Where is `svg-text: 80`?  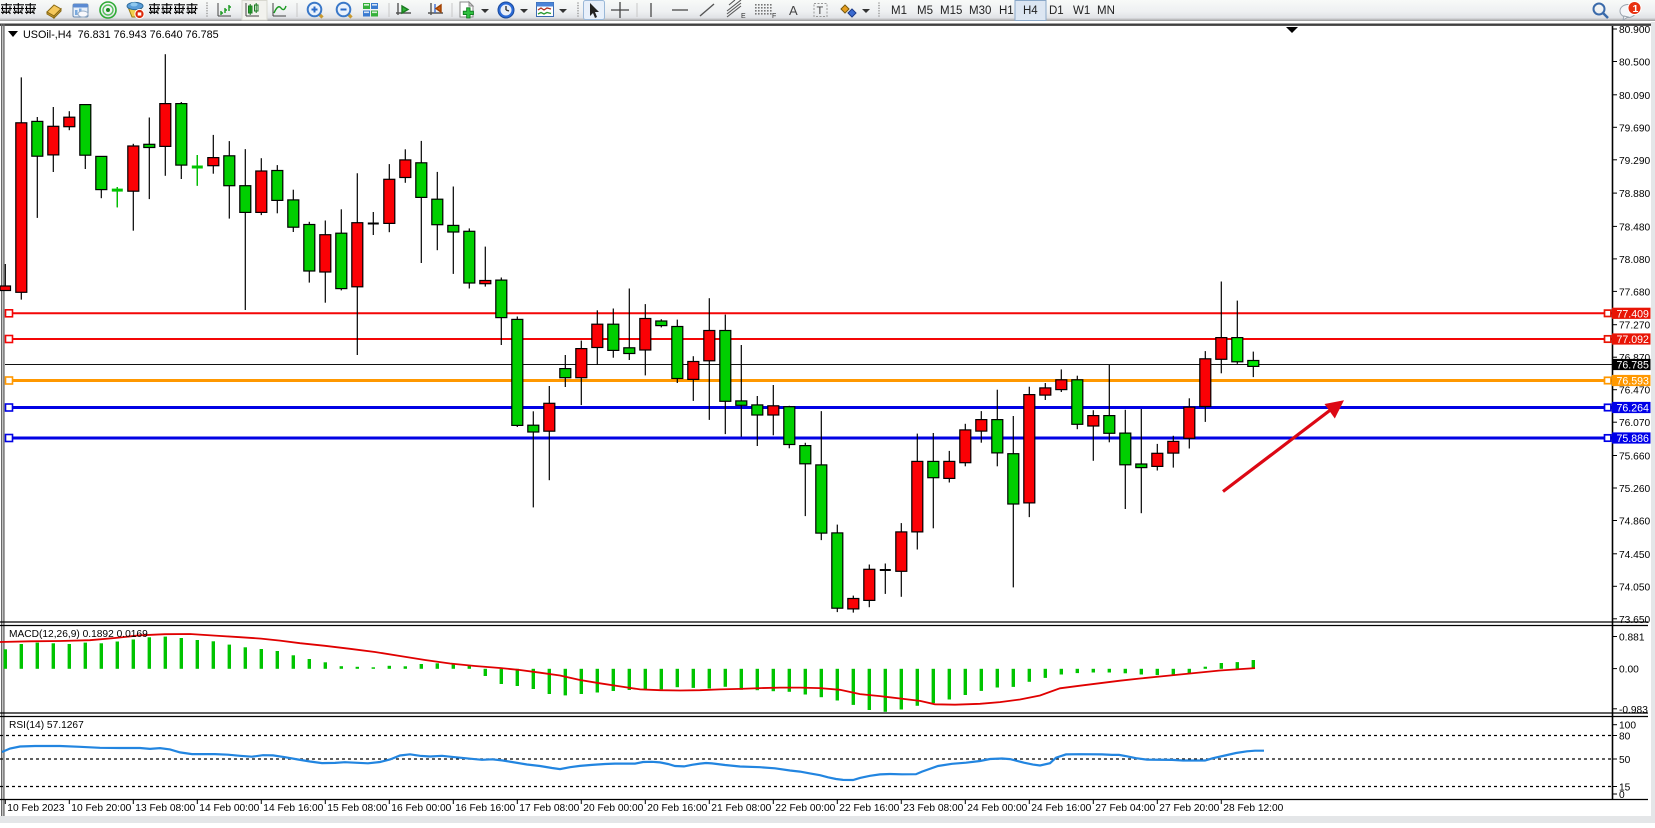 svg-text: 80 is located at coordinates (1625, 737).